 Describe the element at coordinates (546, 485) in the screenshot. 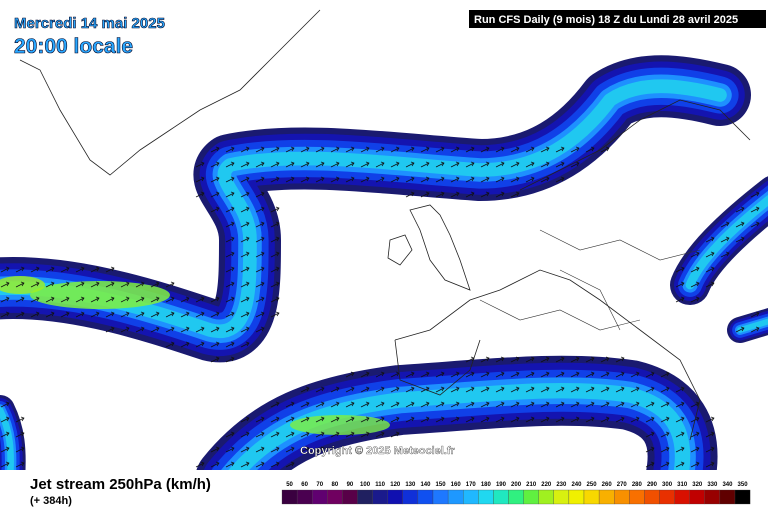

I see `scale-label: 220` at that location.